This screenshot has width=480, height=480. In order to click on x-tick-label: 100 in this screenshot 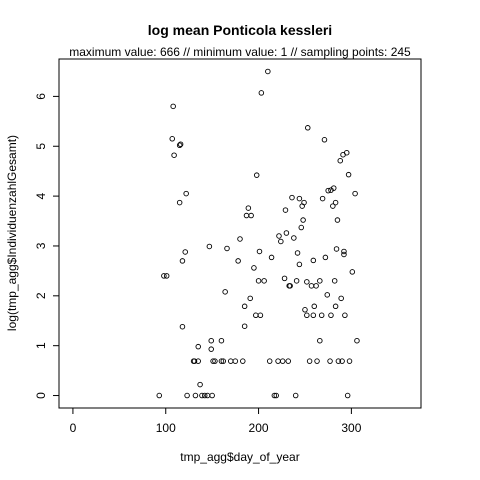, I will do `click(166, 428)`.